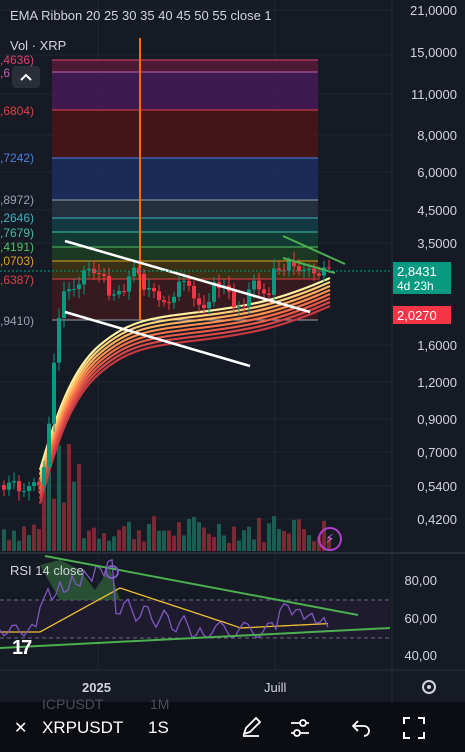  Describe the element at coordinates (17, 321) in the screenshot. I see `fib-level-label: ,9410)` at that location.